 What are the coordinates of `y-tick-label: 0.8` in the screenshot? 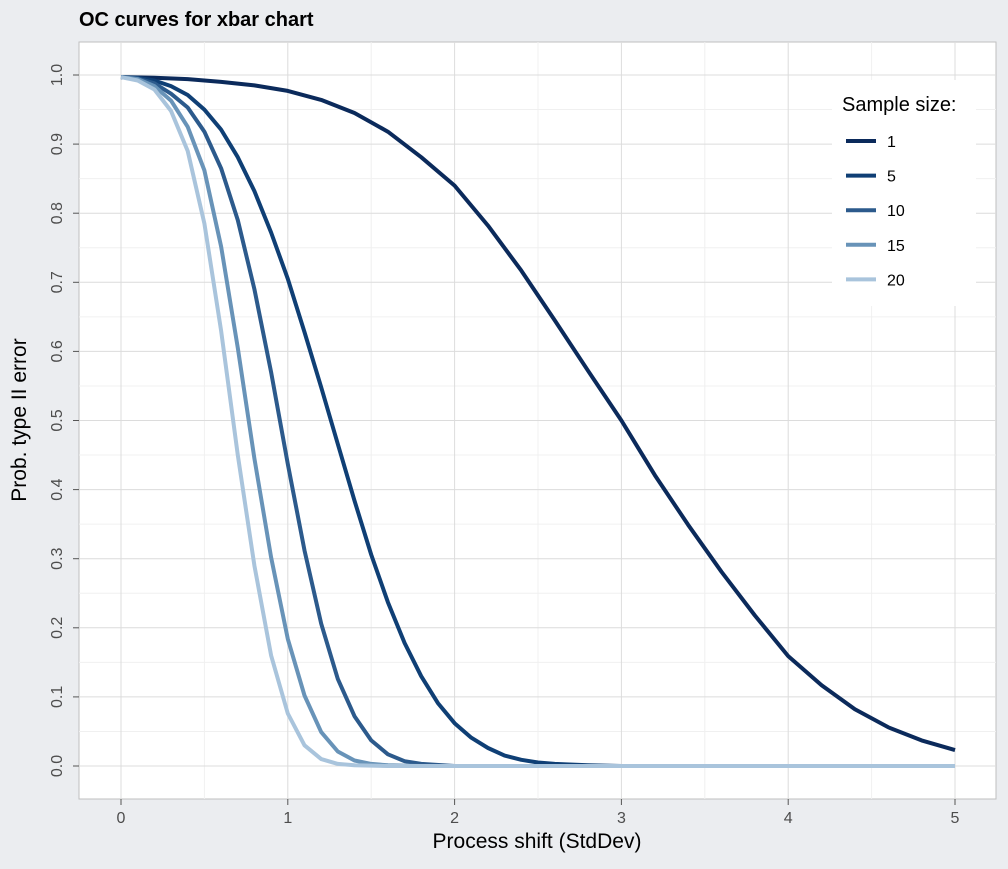 It's located at (57, 213).